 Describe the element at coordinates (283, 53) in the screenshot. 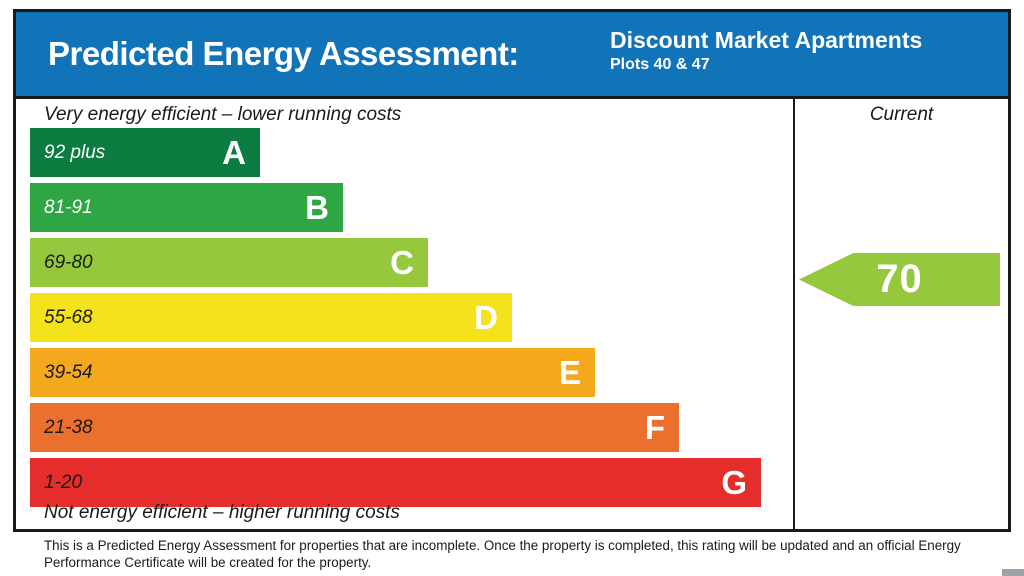

I see `page-title: Predicted Energy Assessment:` at that location.